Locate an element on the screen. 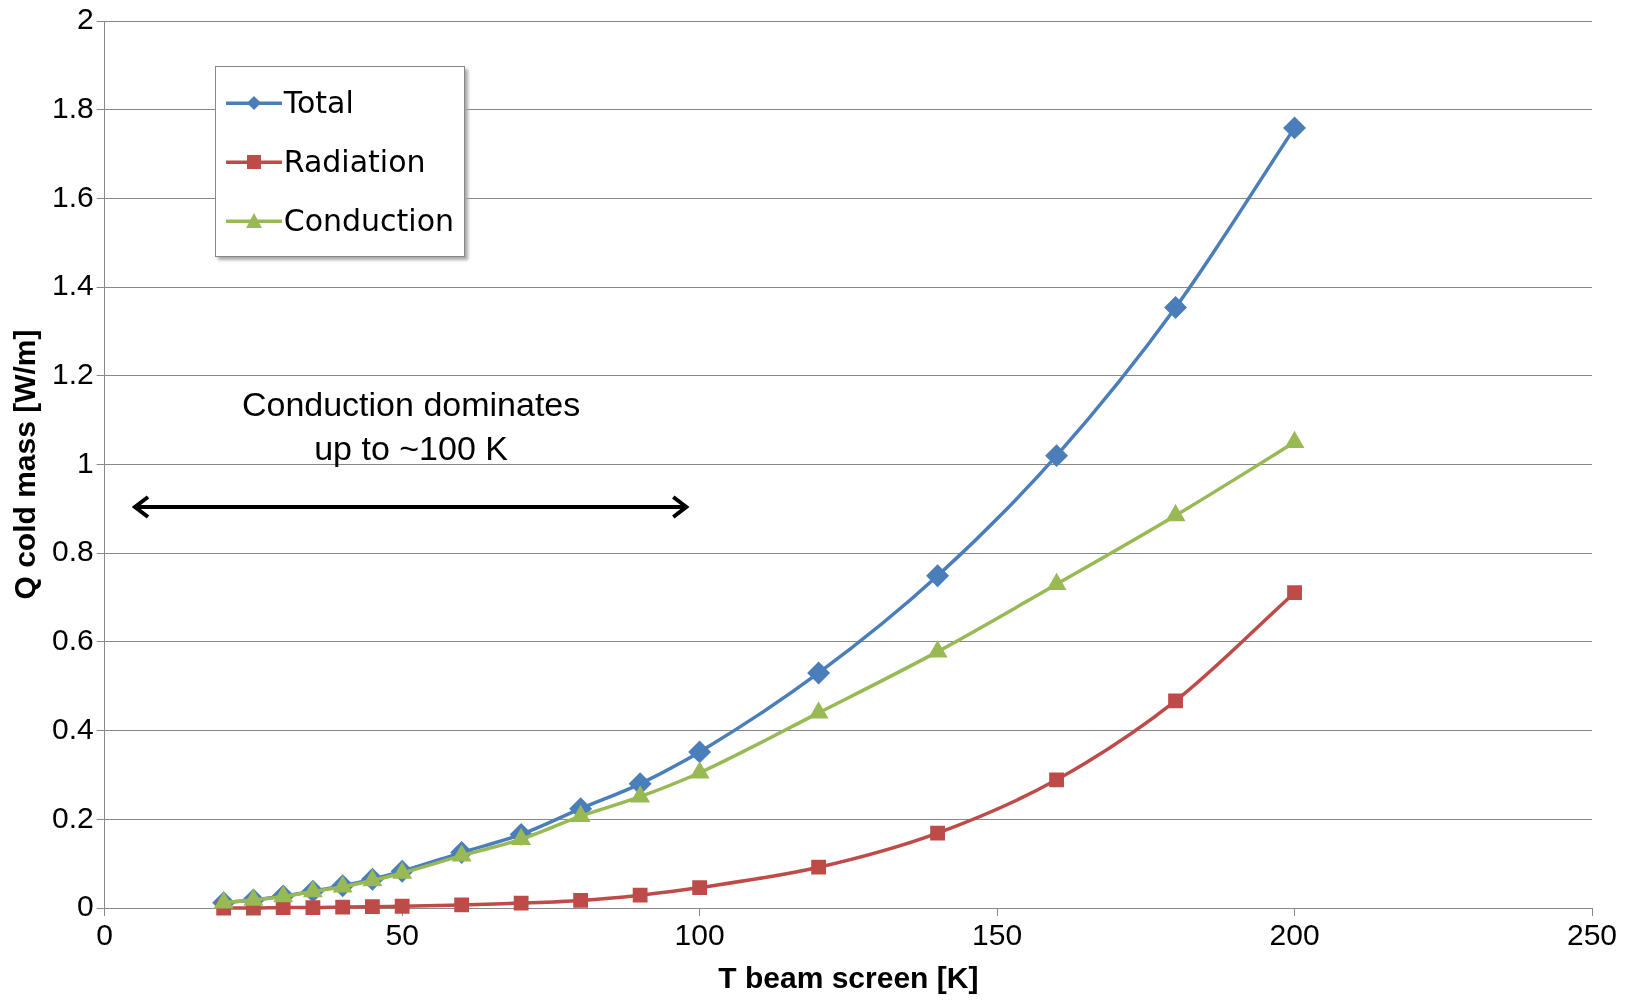 Image resolution: width=1632 pixels, height=1007 pixels. legend-label: Conduction is located at coordinates (369, 220).